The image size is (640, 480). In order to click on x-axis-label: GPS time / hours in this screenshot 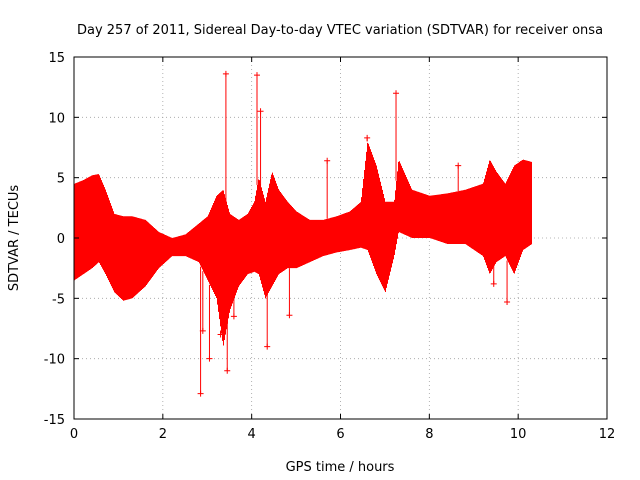, I will do `click(340, 467)`.